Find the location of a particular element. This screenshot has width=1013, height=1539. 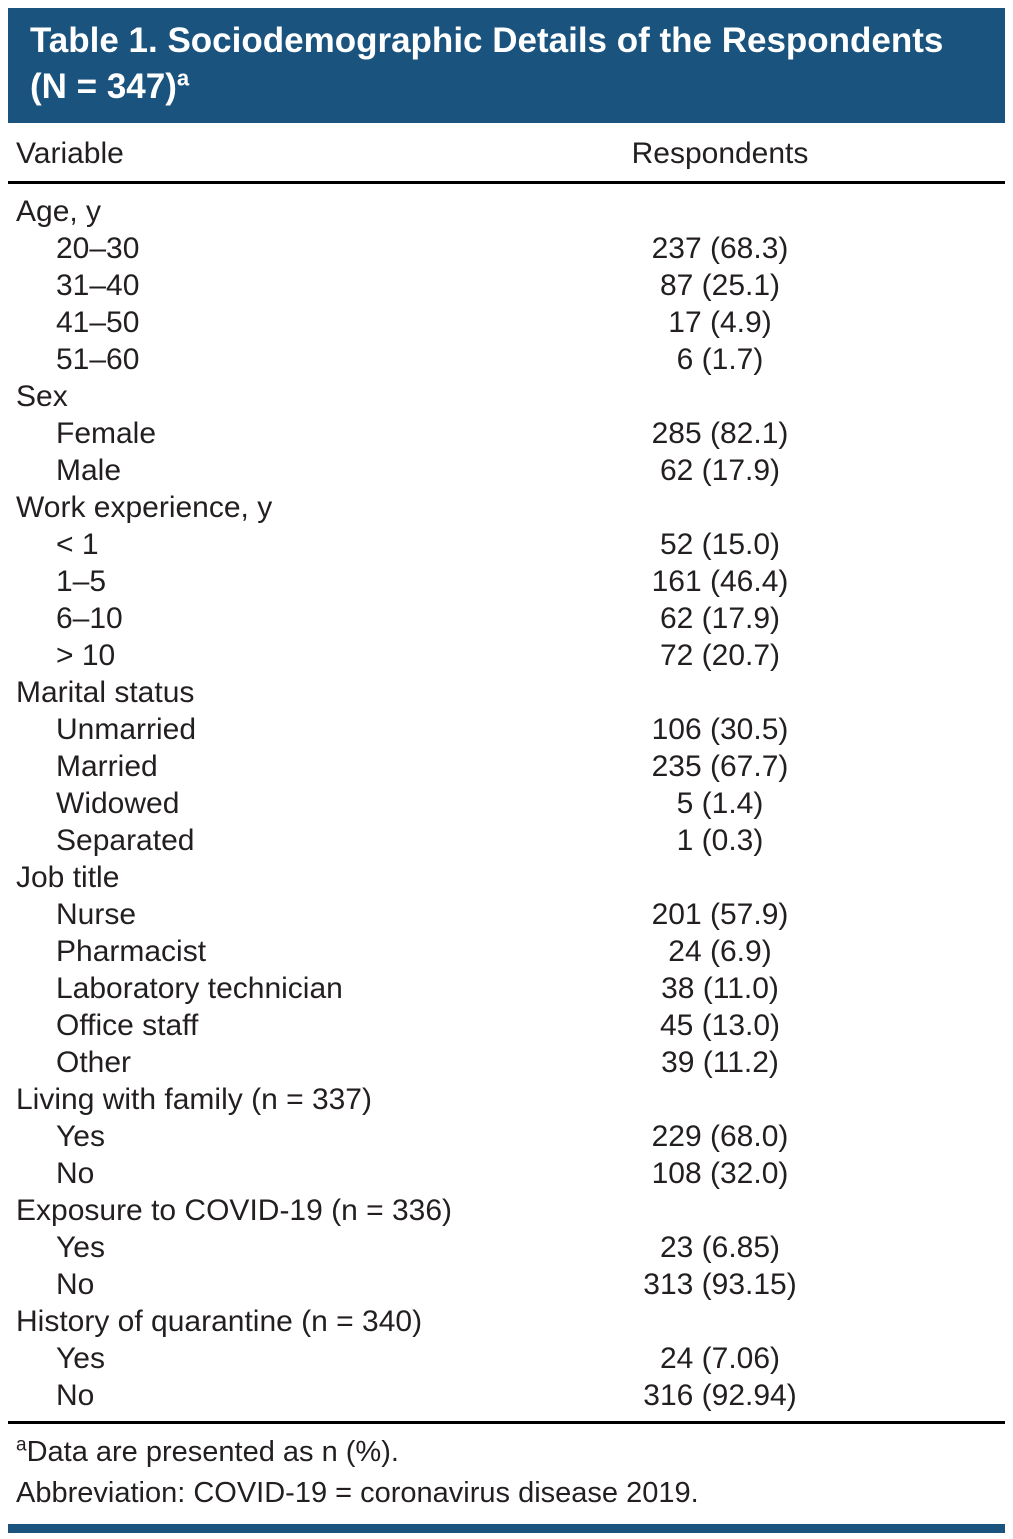

data-row: Laboratory technician 38 (11.0) is located at coordinates (506, 988).